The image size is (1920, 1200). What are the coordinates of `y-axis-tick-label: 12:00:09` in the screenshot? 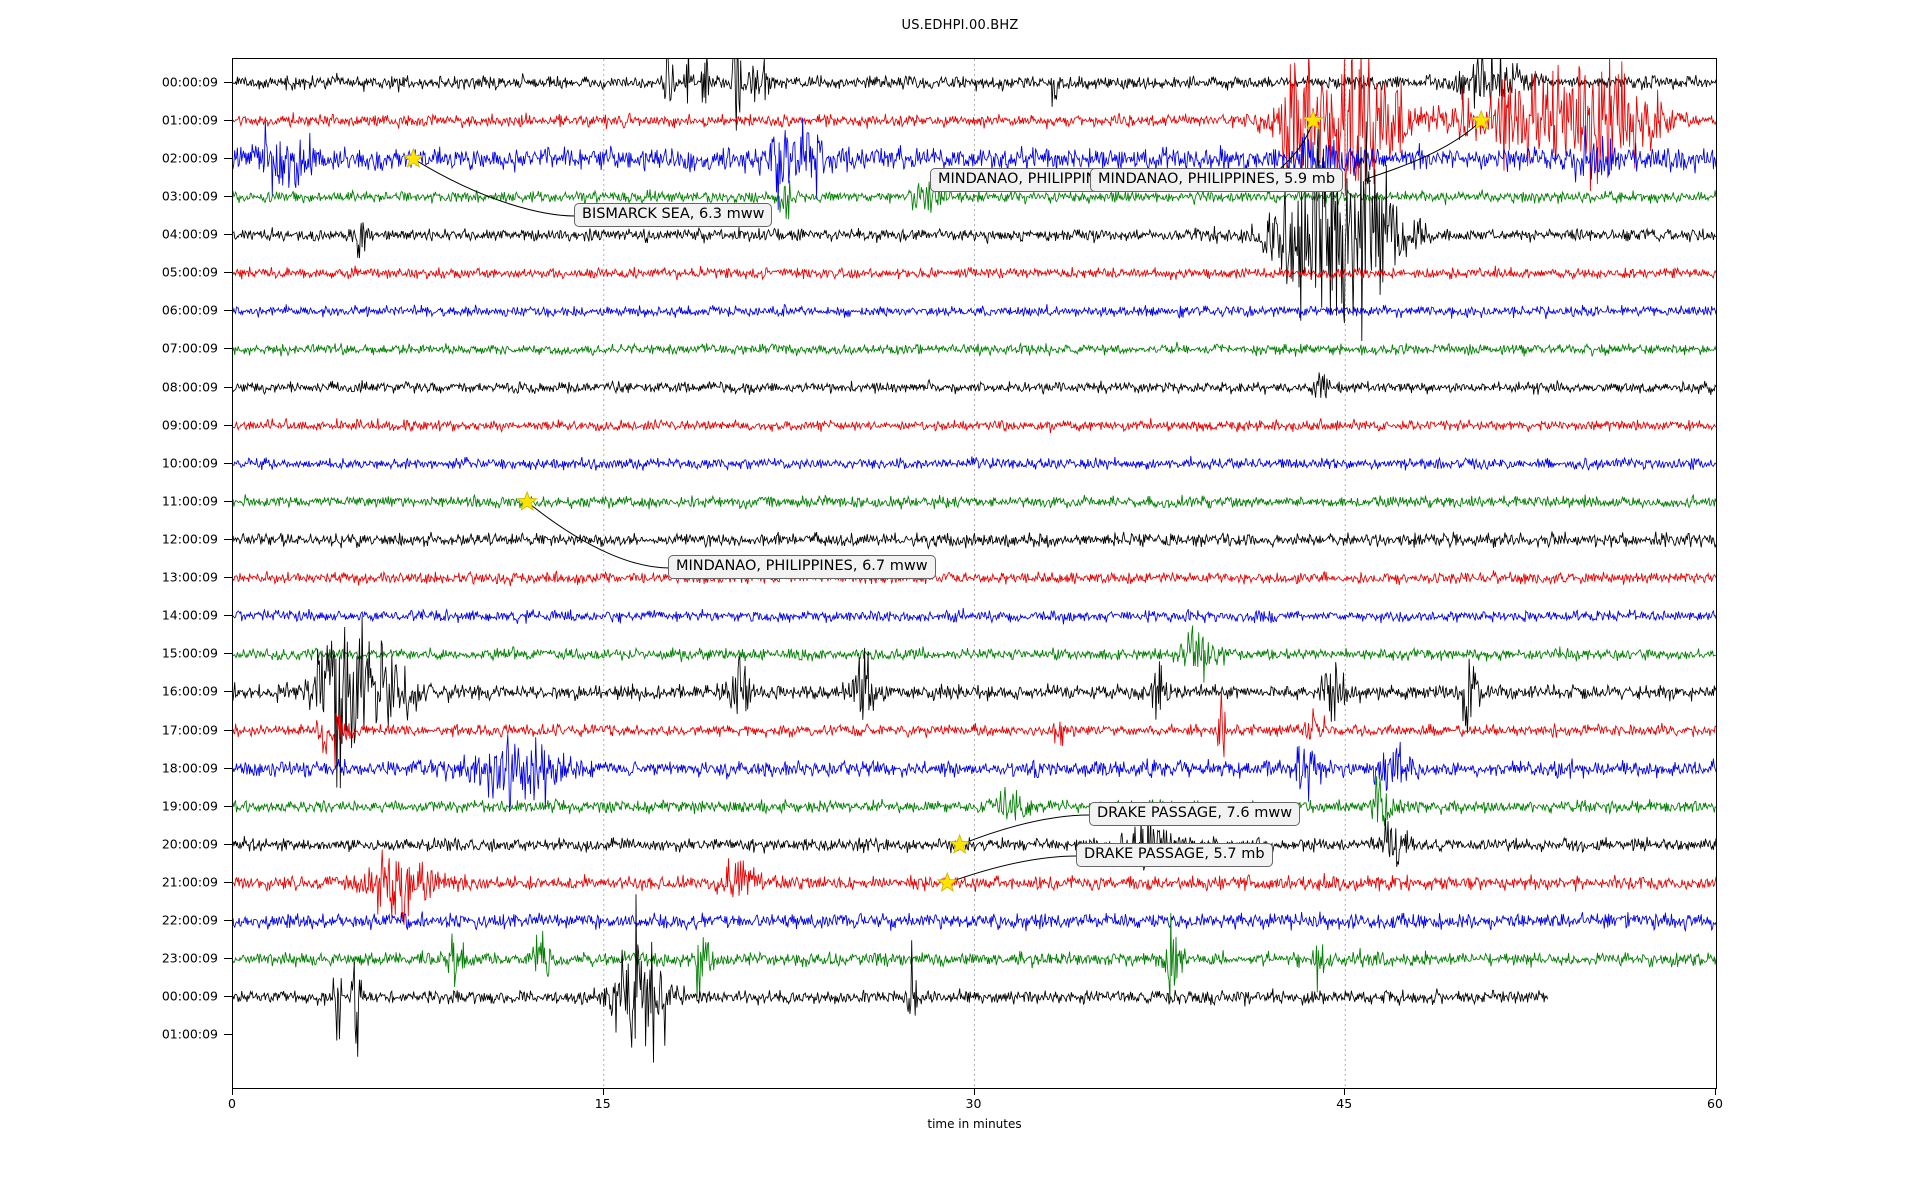 It's located at (189, 539).